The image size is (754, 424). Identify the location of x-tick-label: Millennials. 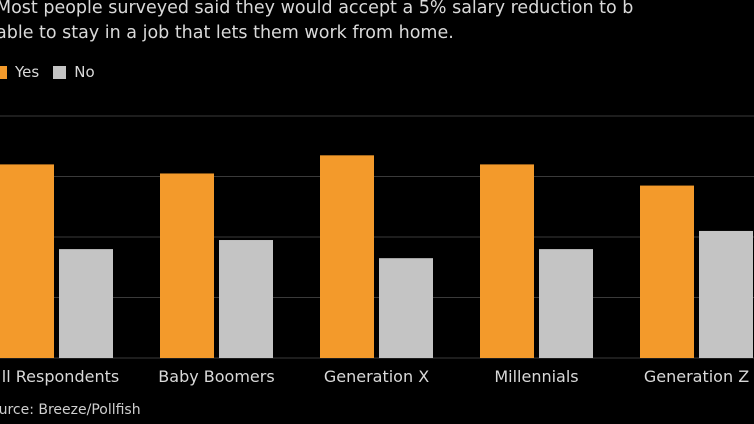
(536, 376).